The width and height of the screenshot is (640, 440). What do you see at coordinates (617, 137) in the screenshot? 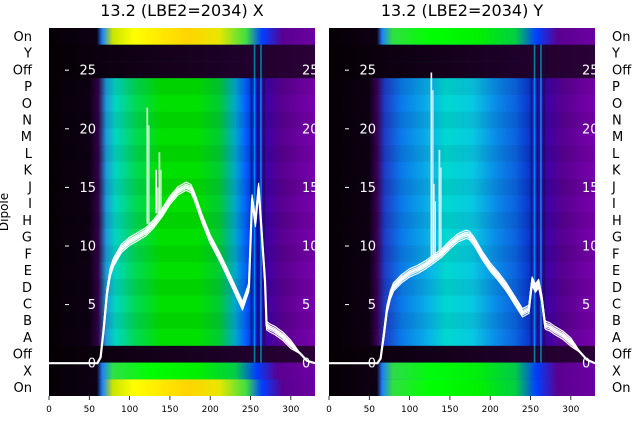
I see `dipole-label: M` at bounding box center [617, 137].